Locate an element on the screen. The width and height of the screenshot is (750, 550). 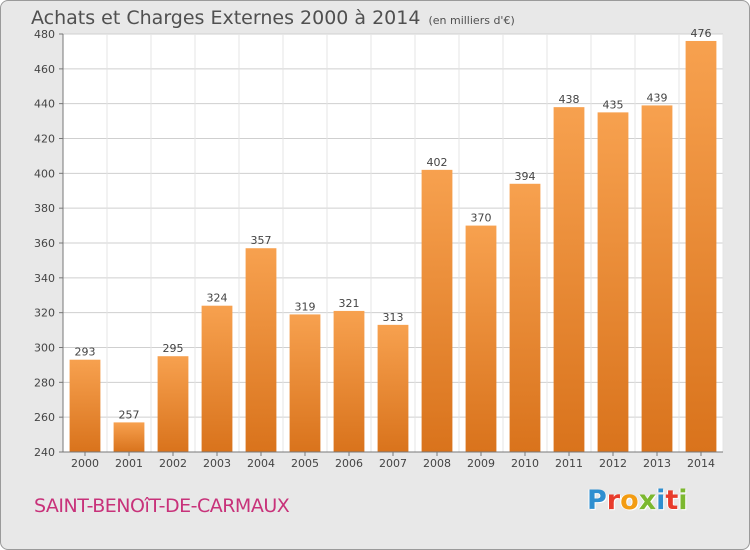
bar-2008 is located at coordinates (437, 310).